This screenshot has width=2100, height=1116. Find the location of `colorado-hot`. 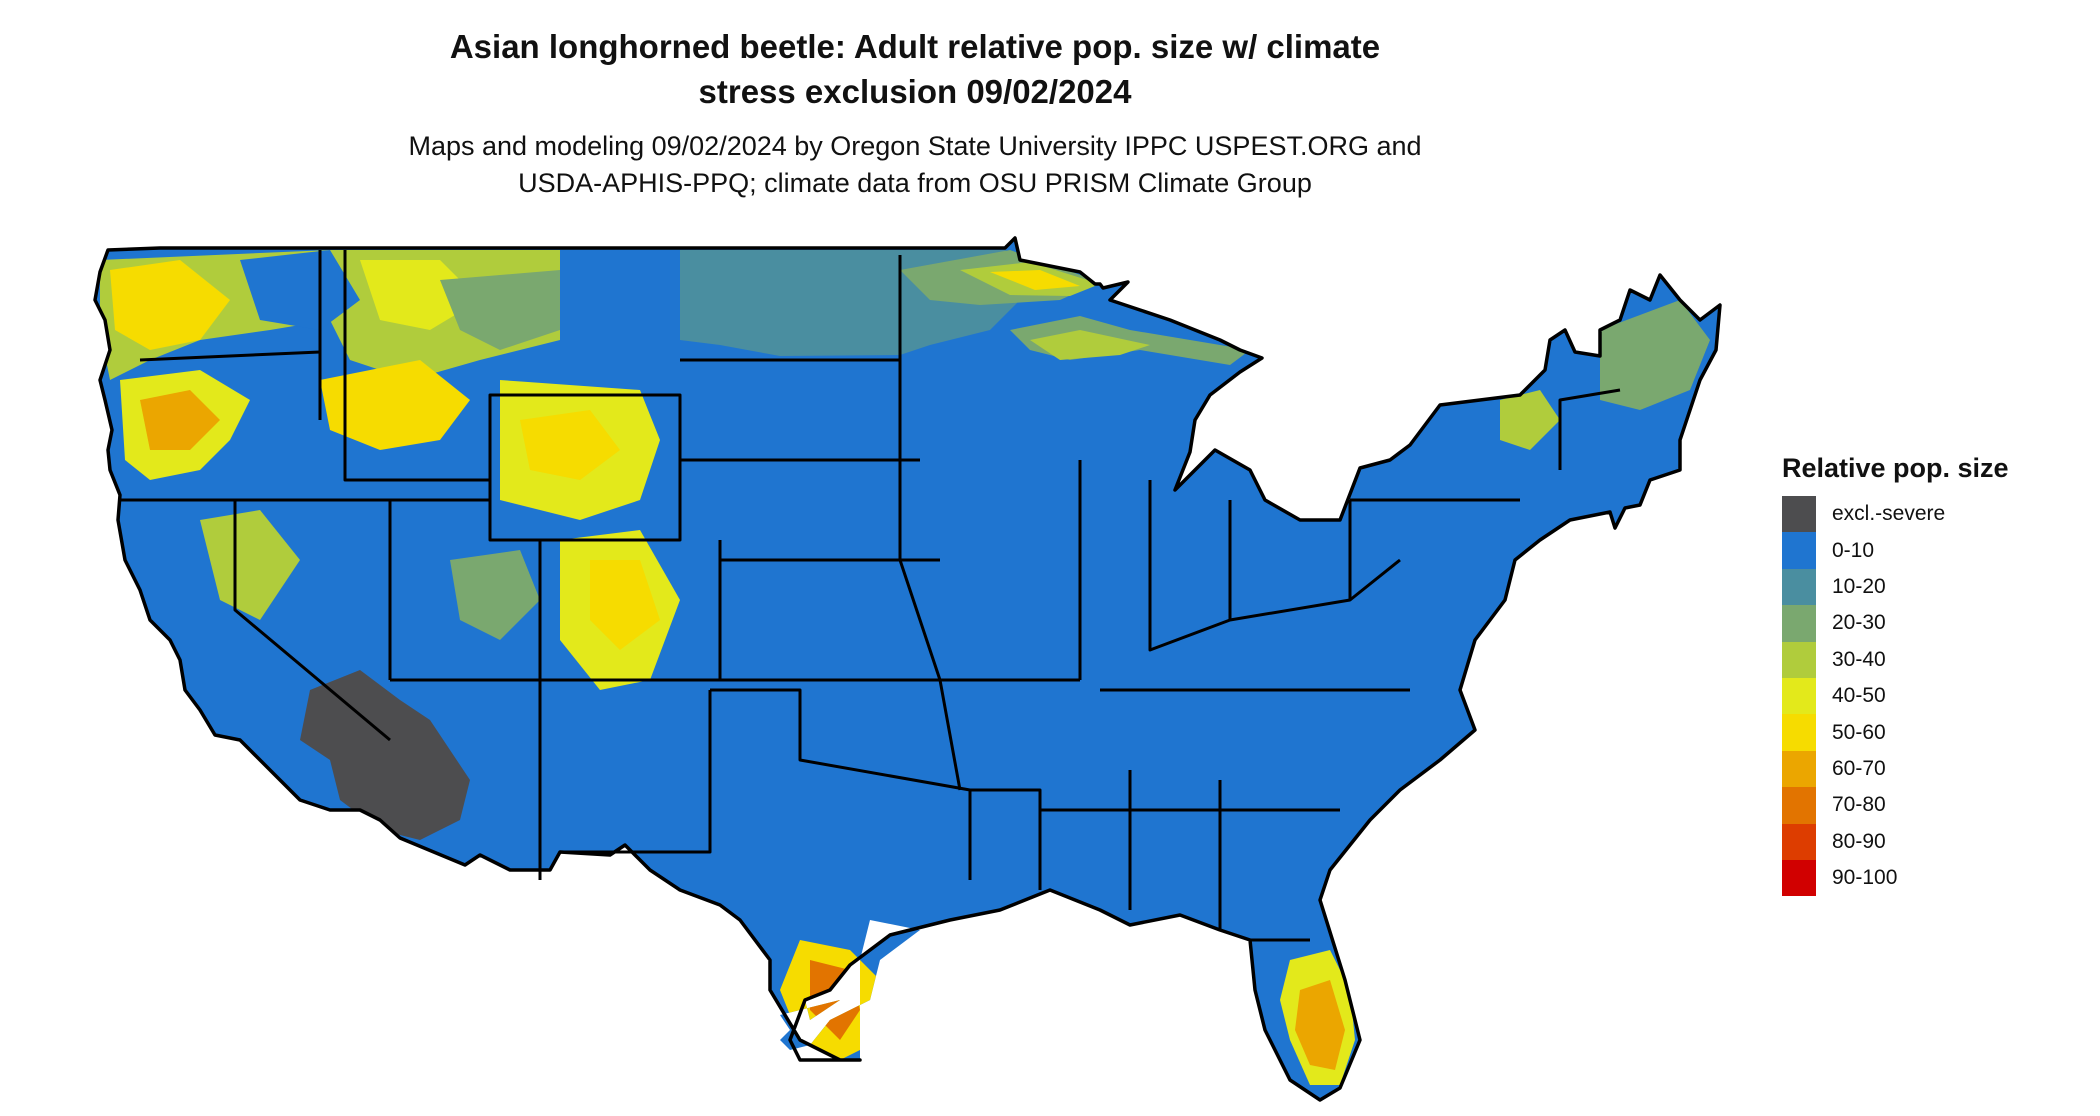

colorado-hot is located at coordinates (625, 605).